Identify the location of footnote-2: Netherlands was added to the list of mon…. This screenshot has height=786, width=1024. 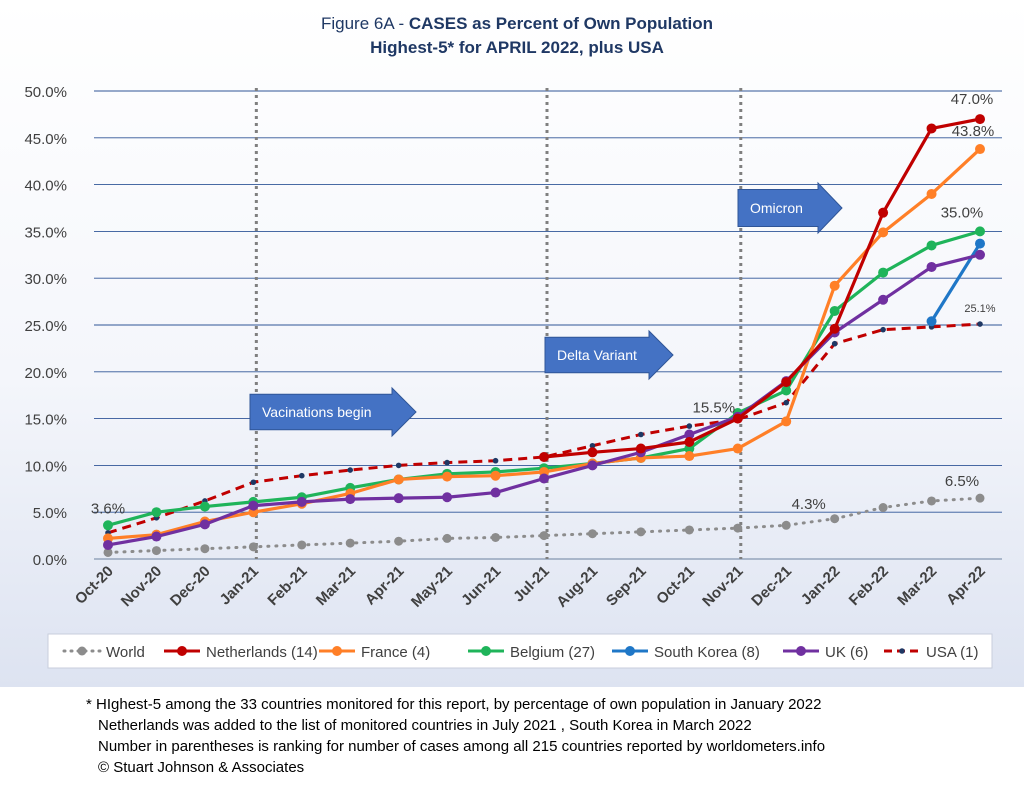
(425, 725).